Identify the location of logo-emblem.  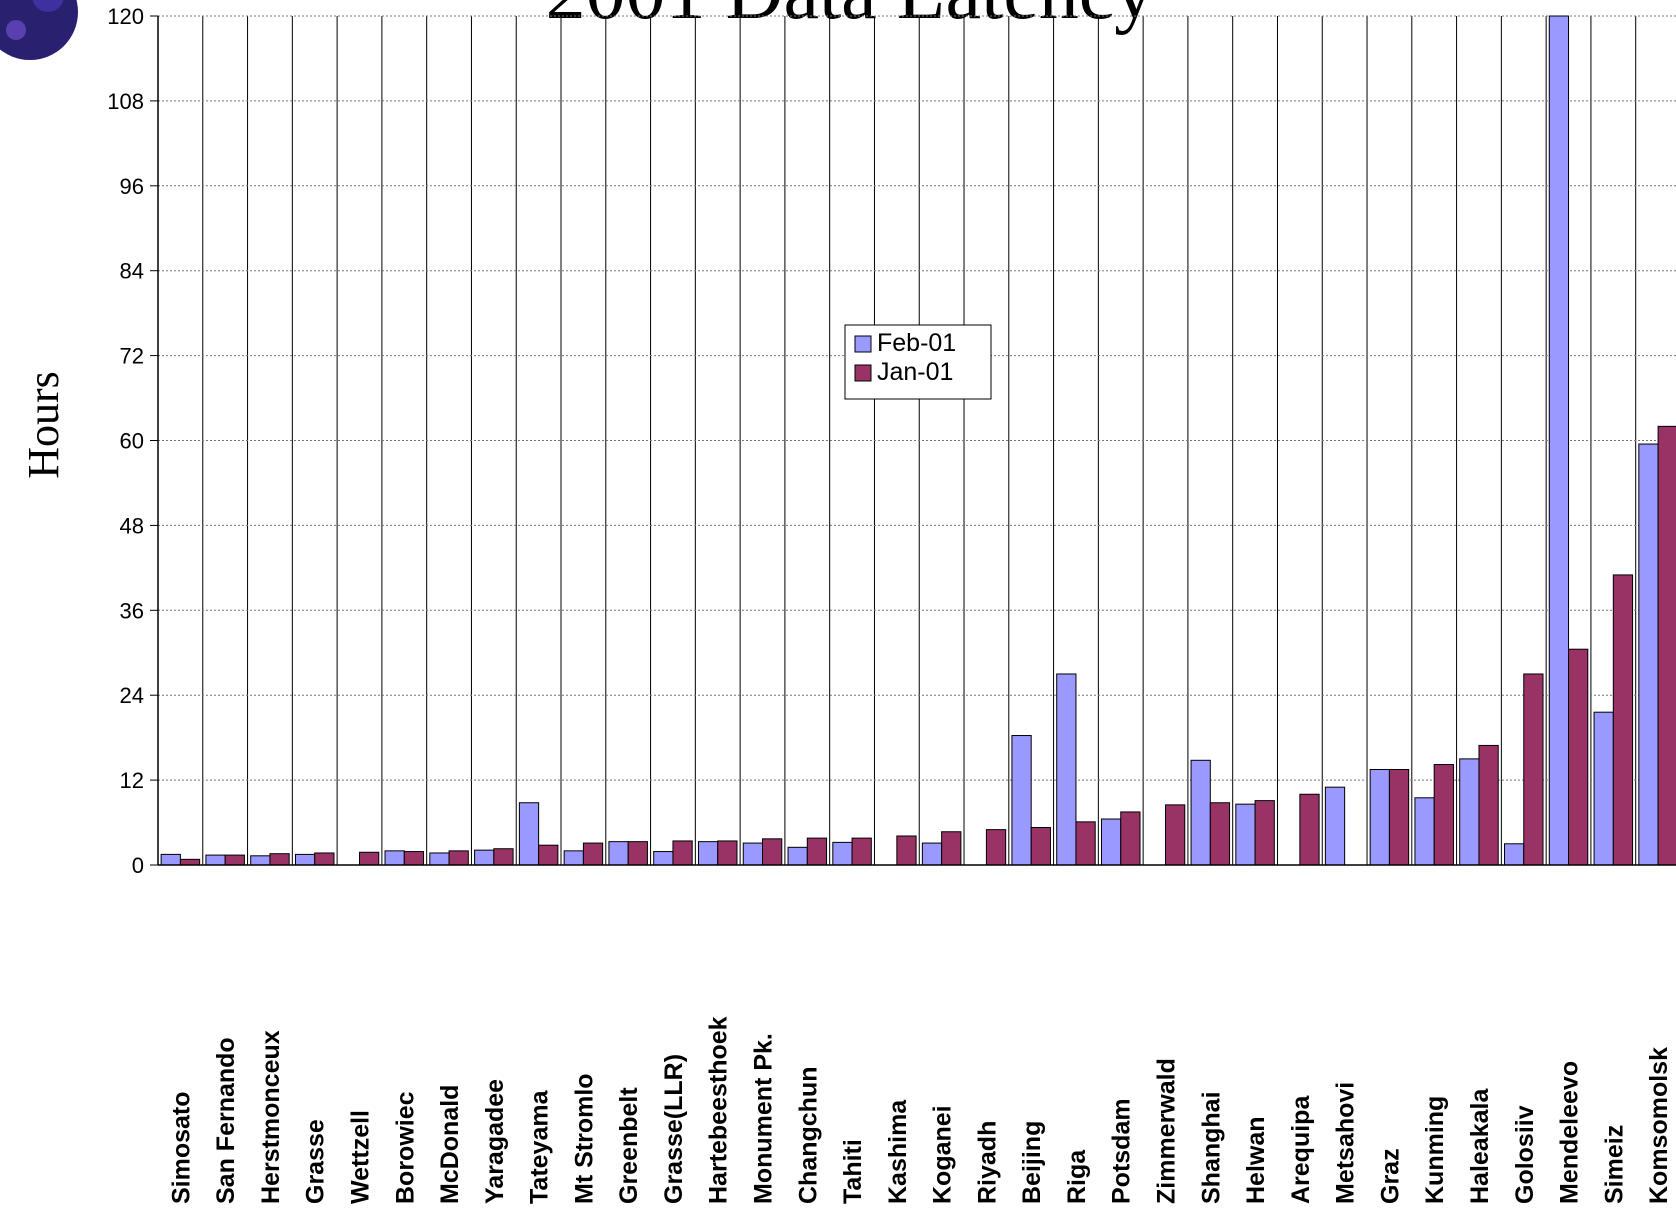
(39, 30).